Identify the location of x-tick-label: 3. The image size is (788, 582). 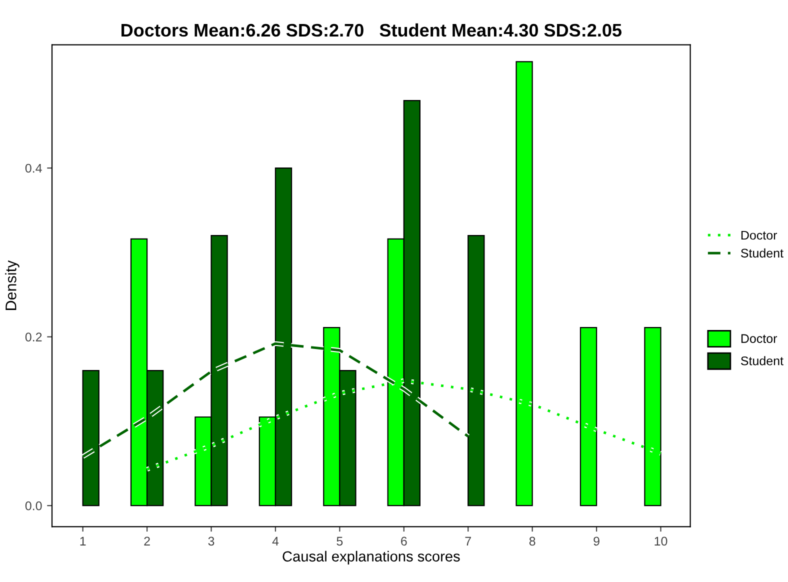
(211, 541).